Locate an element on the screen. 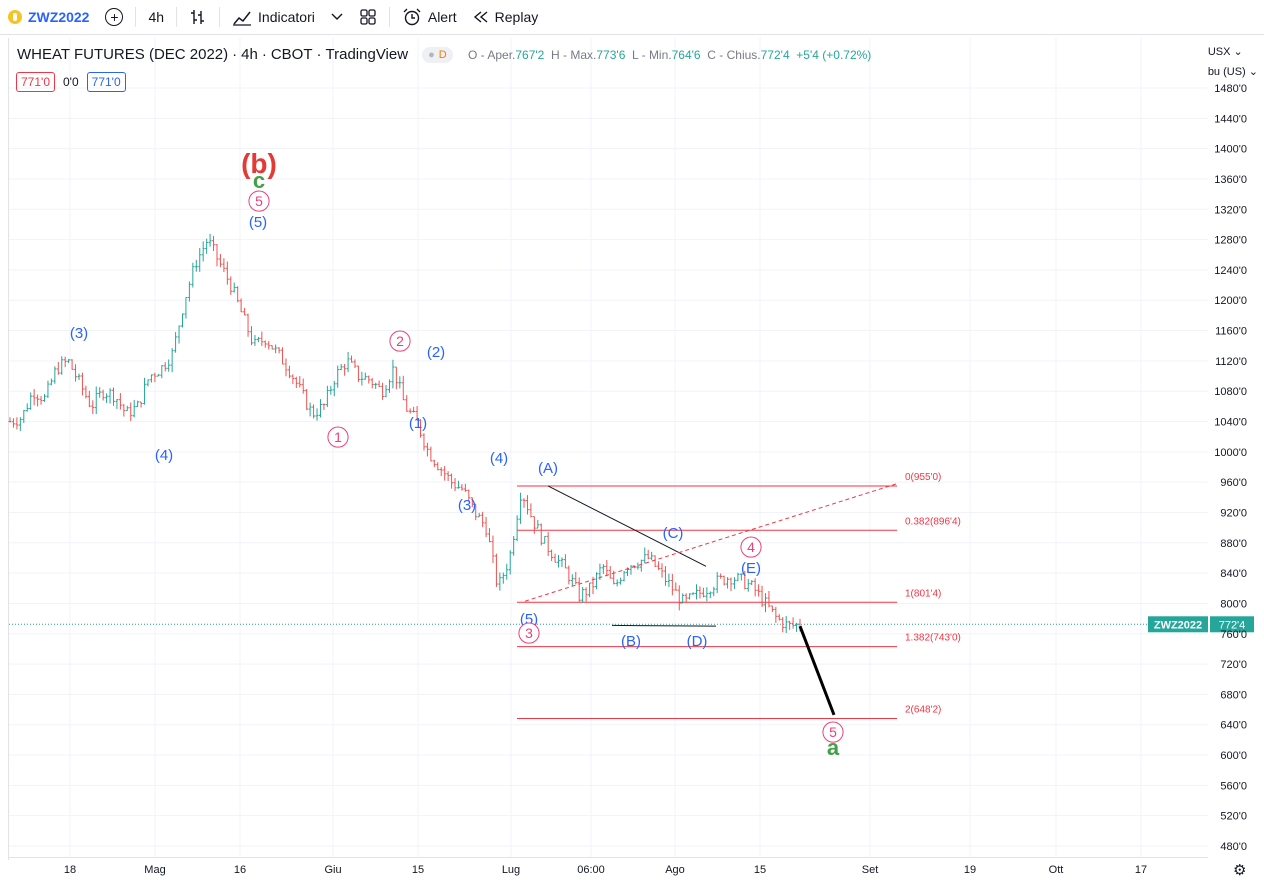  time-tick-label: 19 is located at coordinates (970, 870).